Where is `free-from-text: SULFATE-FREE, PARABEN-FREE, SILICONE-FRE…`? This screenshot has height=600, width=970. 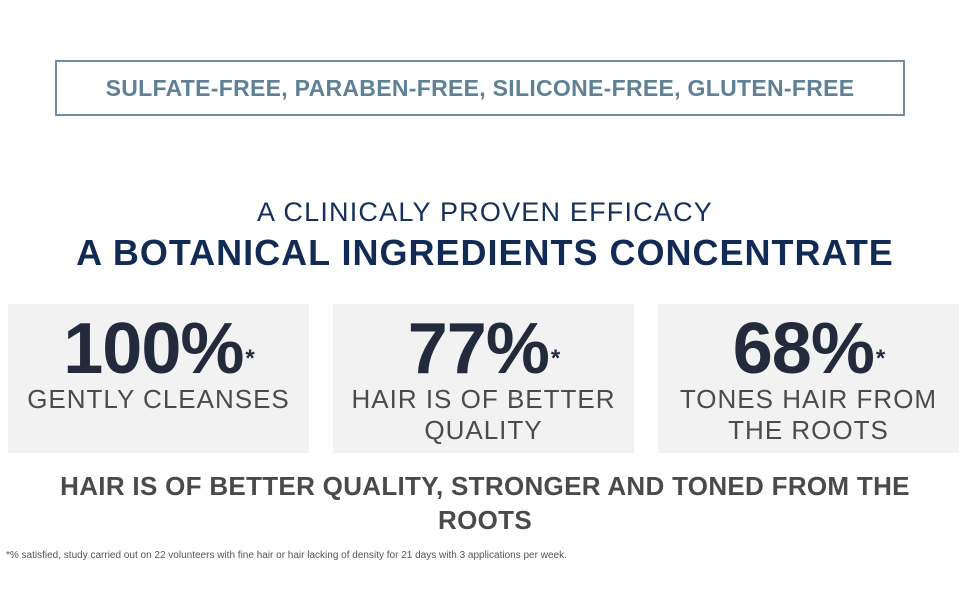
free-from-text: SULFATE-FREE, PARABEN-FREE, SILICONE-FRE… is located at coordinates (480, 87).